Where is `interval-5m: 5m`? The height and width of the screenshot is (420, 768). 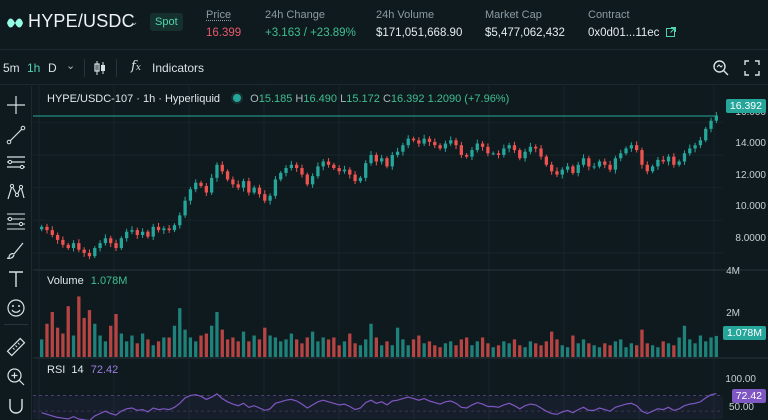
interval-5m: 5m is located at coordinates (11, 68).